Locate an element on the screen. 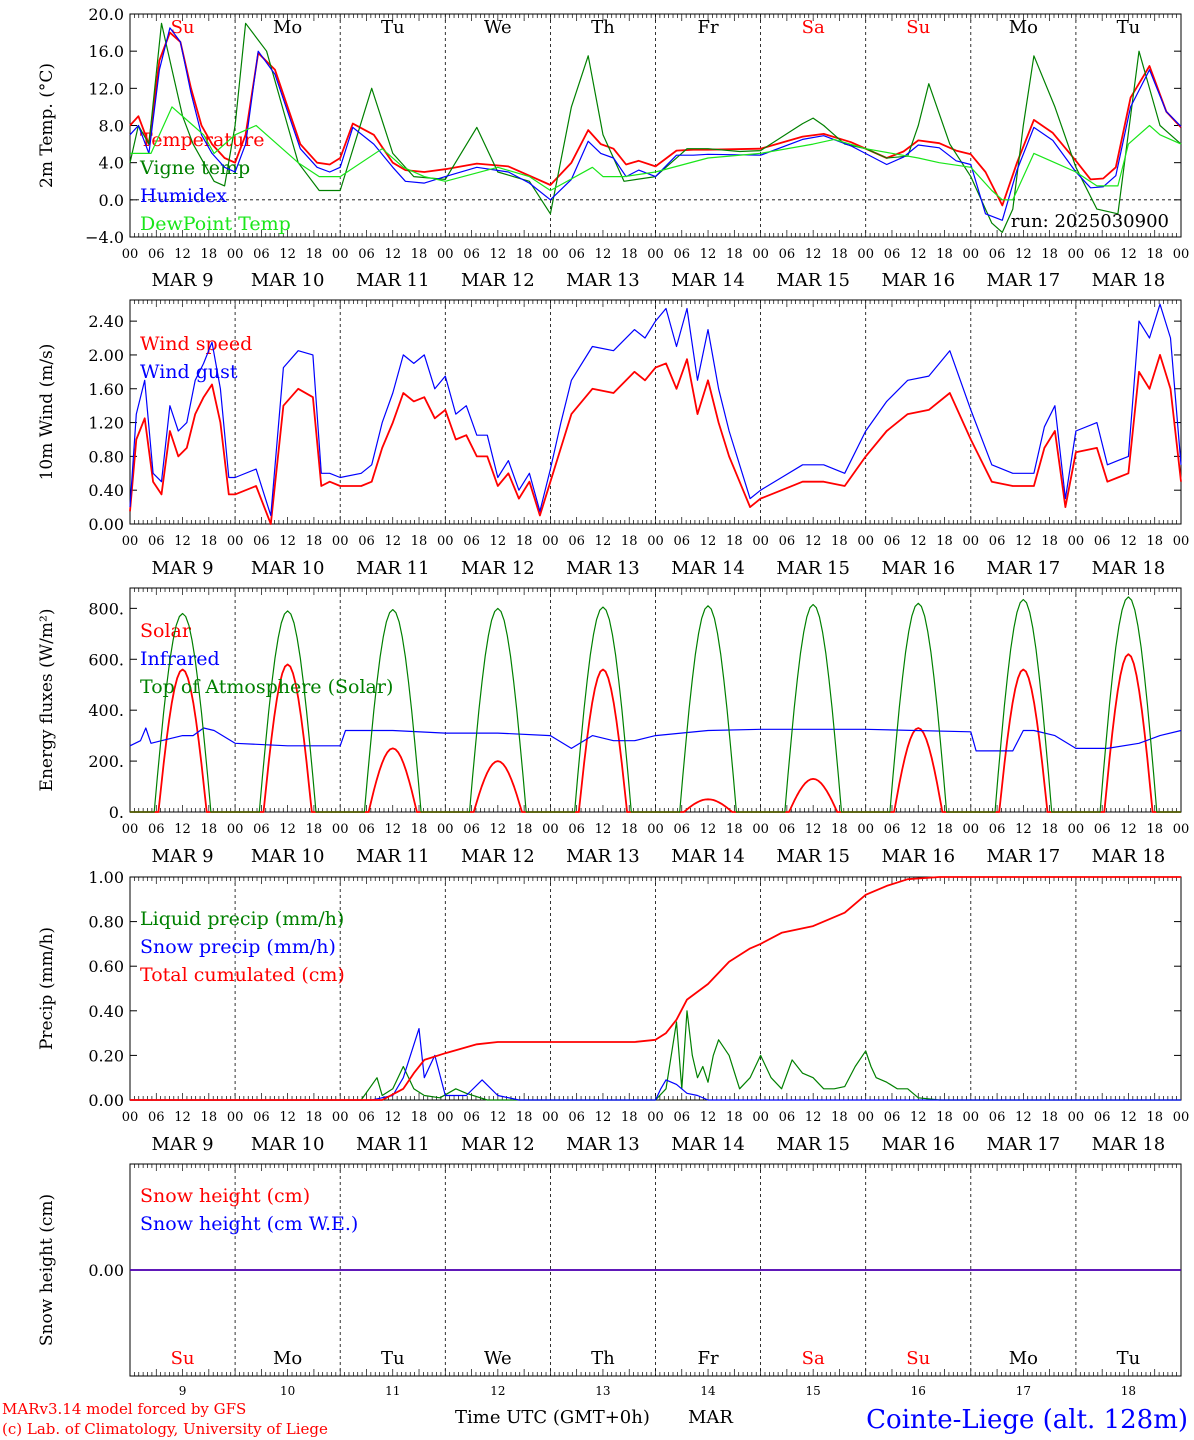 This screenshot has height=1440, width=1194. date-label: MAR 16 is located at coordinates (918, 568).